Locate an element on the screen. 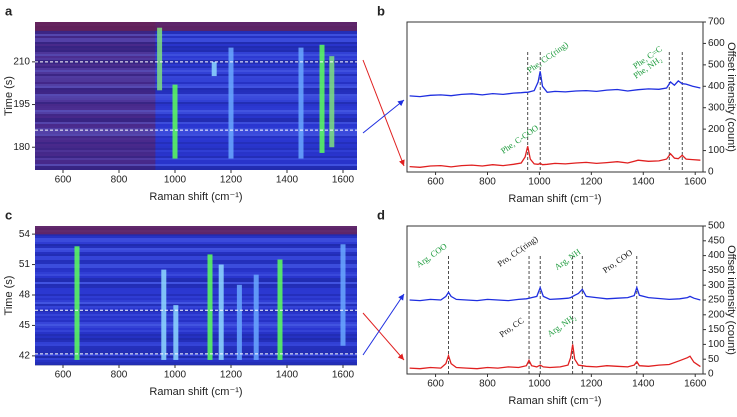 This screenshot has width=737, height=417. y-tick-label: 0 is located at coordinates (711, 172).